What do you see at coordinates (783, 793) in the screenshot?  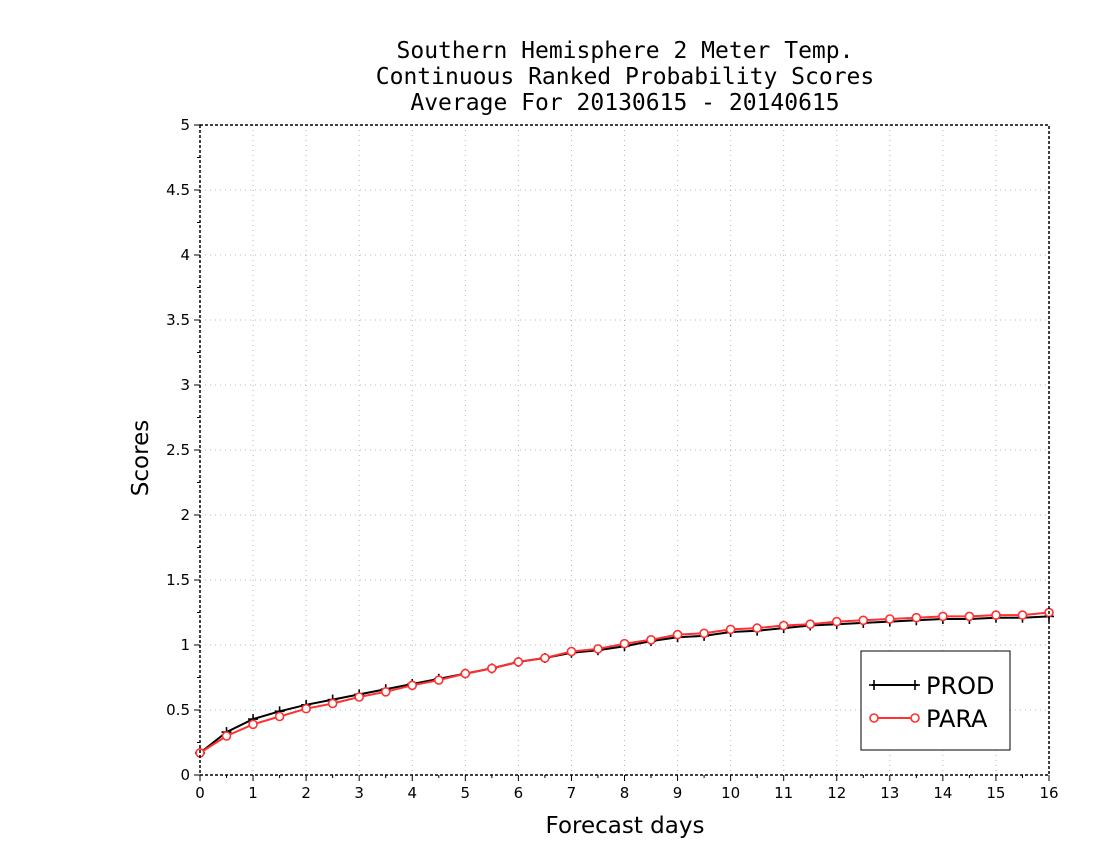 I see `x-tick-label: 11` at bounding box center [783, 793].